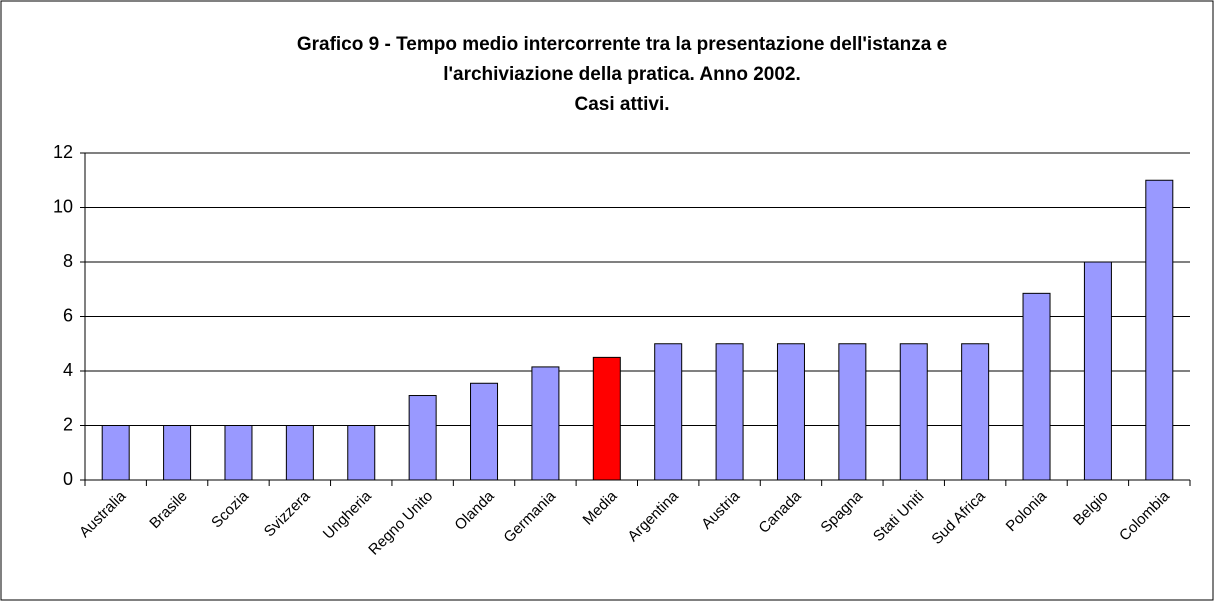 Image resolution: width=1215 pixels, height=602 pixels. What do you see at coordinates (68, 315) in the screenshot?
I see `y-tick-label: 6` at bounding box center [68, 315].